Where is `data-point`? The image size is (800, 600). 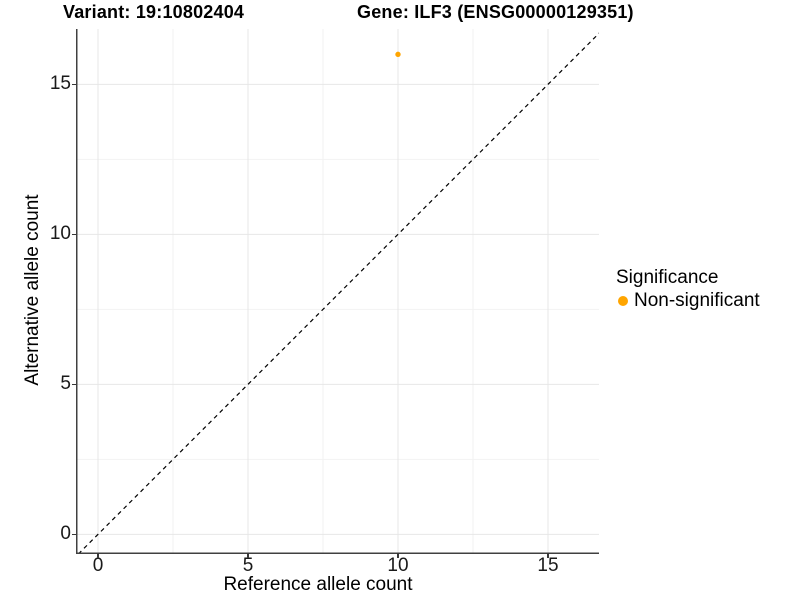 data-point is located at coordinates (398, 54).